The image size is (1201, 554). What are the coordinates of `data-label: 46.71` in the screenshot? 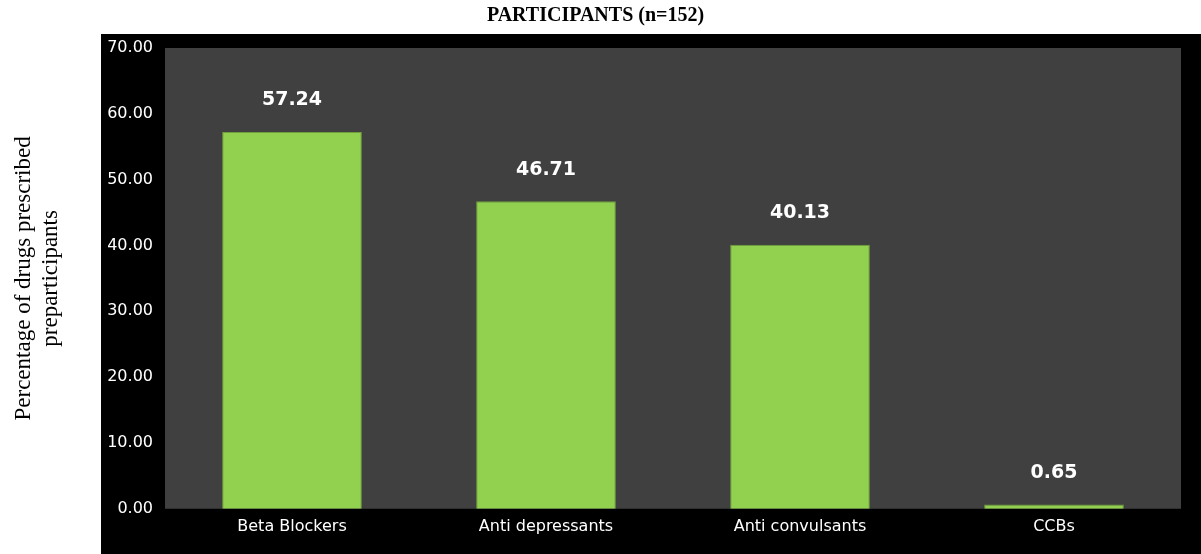 It's located at (546, 167).